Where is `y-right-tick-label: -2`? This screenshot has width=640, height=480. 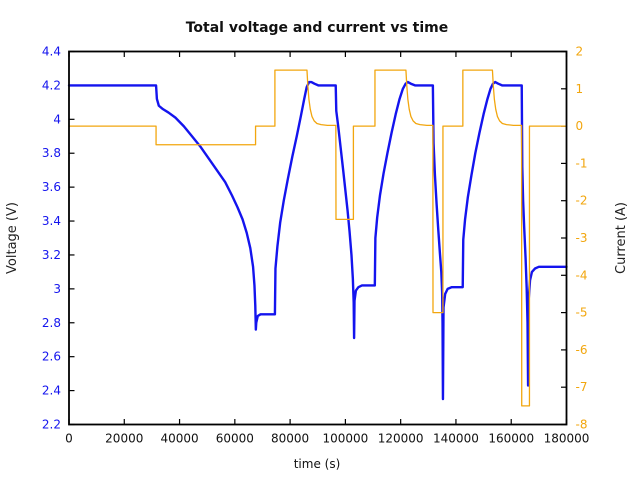 y-right-tick-label: -2 is located at coordinates (582, 201).